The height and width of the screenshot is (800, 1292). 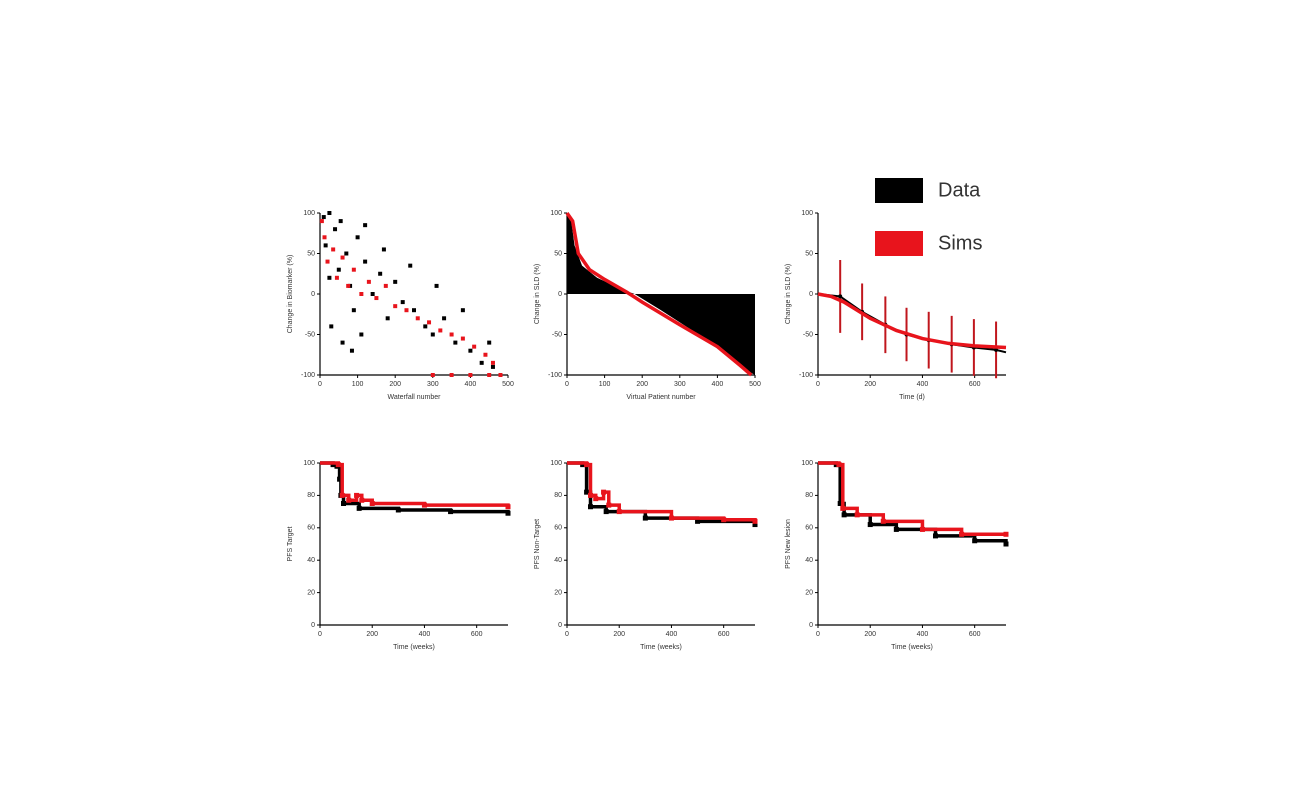 What do you see at coordinates (537, 544) in the screenshot?
I see `y-axis-label: PFS Non-Target` at bounding box center [537, 544].